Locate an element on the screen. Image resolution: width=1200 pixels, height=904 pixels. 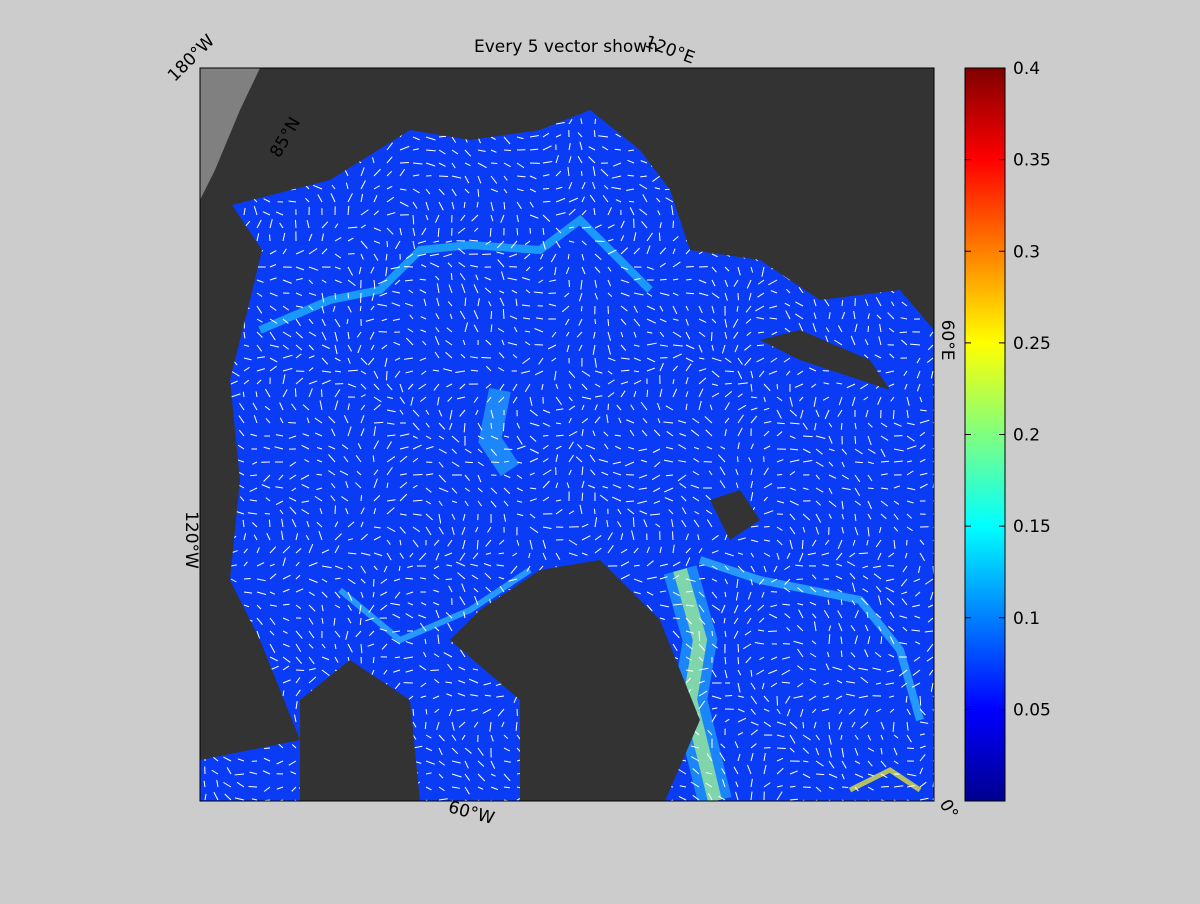
colorbar-tick-label: 0.2 is located at coordinates (1026, 436).